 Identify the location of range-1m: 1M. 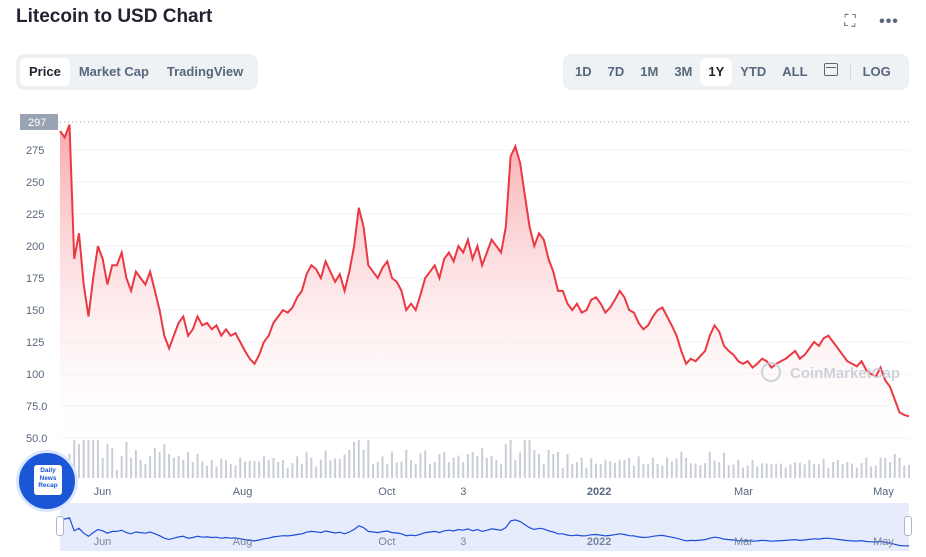
(649, 71).